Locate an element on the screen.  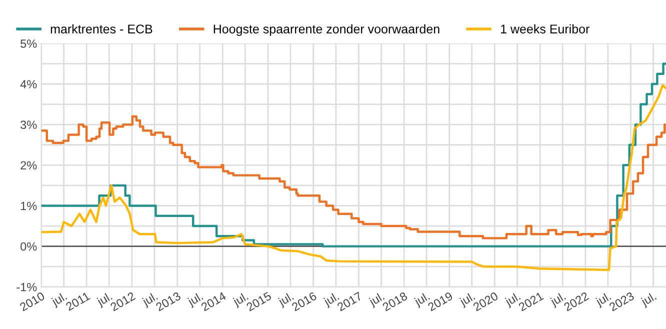
y-tick-label: 2% is located at coordinates (28, 165).